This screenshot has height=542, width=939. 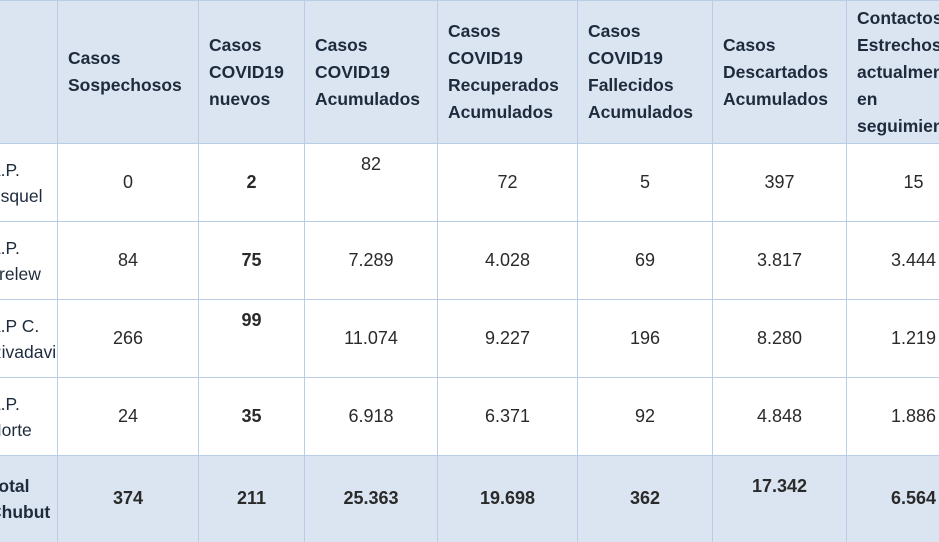 What do you see at coordinates (508, 183) in the screenshot?
I see `table-cell: 72` at bounding box center [508, 183].